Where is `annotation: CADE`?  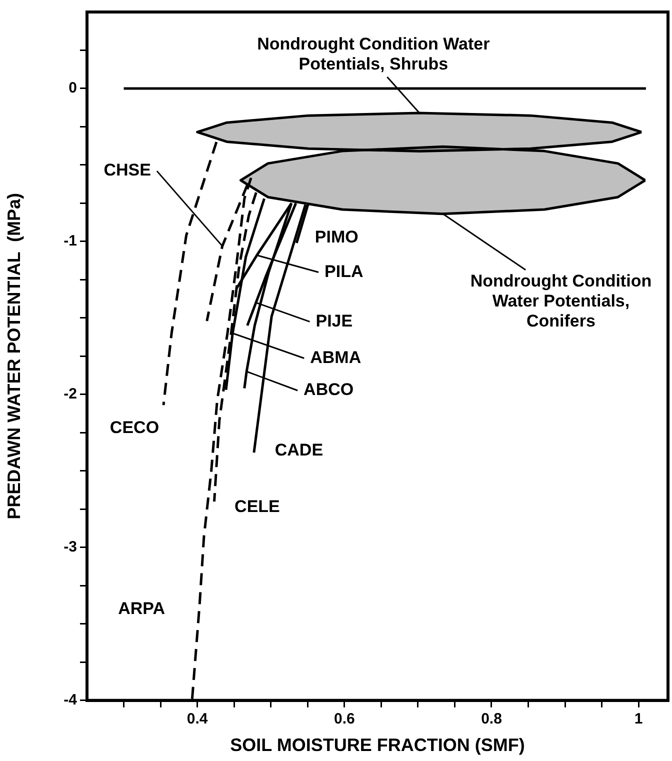 annotation: CADE is located at coordinates (299, 450).